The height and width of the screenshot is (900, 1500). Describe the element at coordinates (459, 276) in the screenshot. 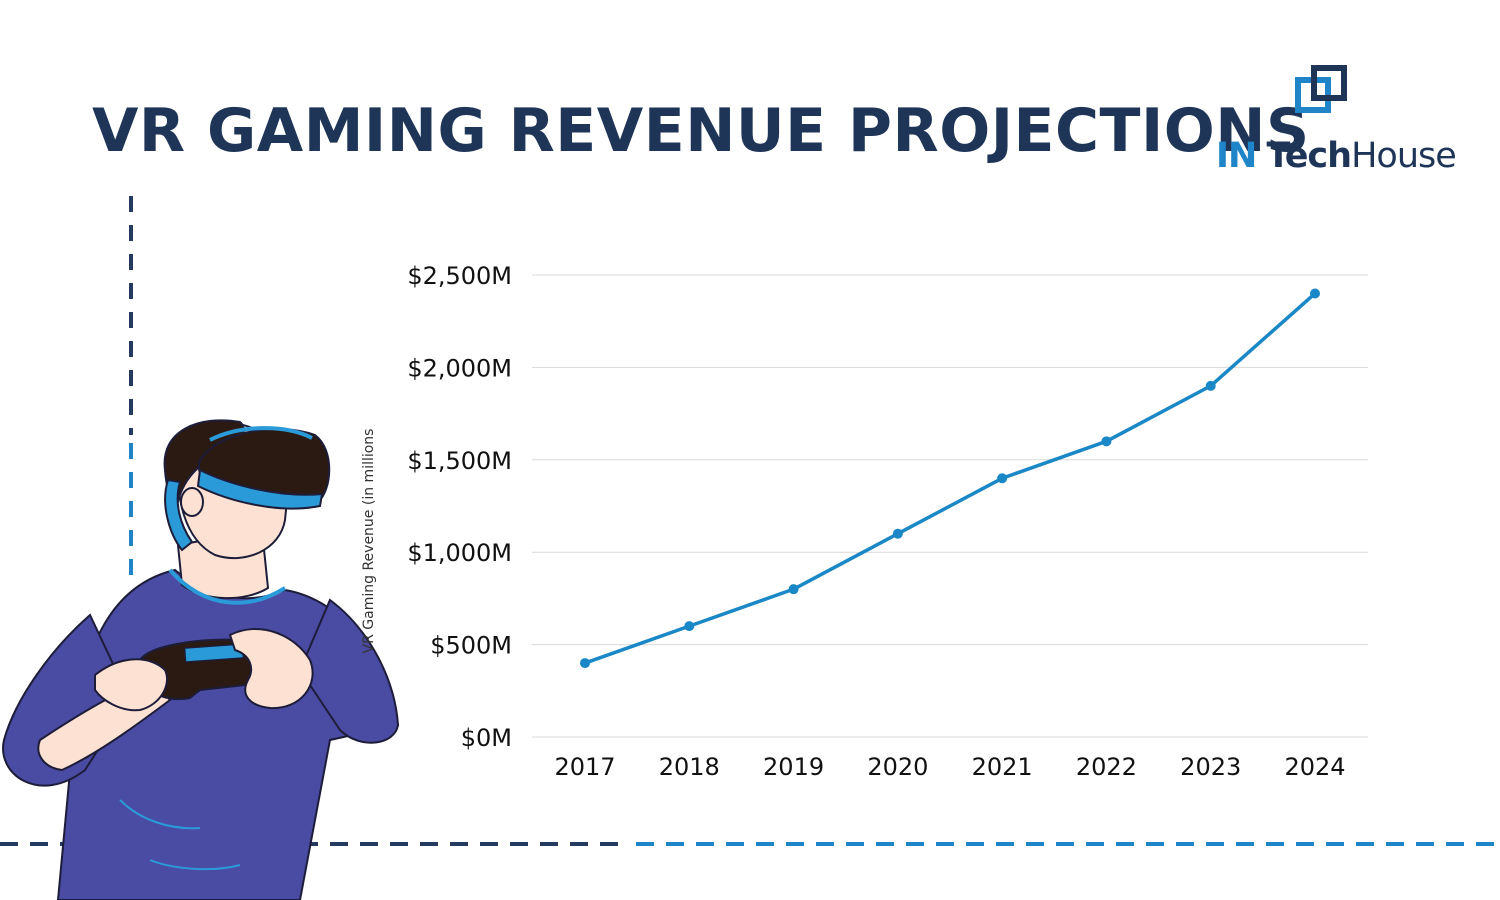

I see `y-tick-label: $2,500M` at that location.